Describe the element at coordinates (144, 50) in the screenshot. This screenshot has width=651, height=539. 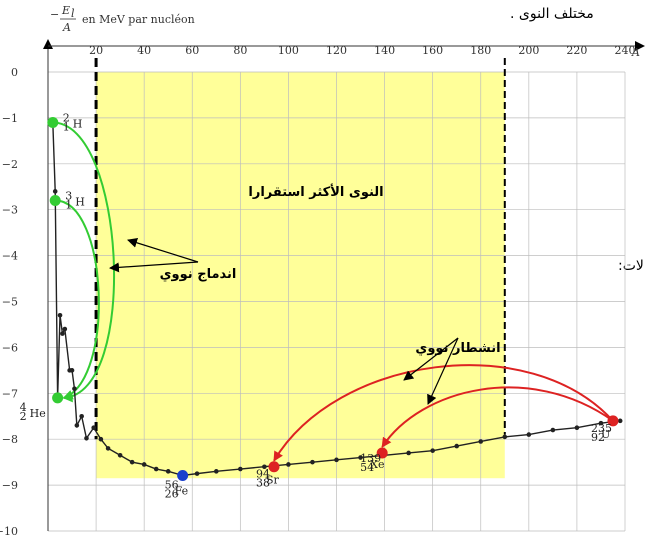
I see `x-tick-label: 40` at that location.